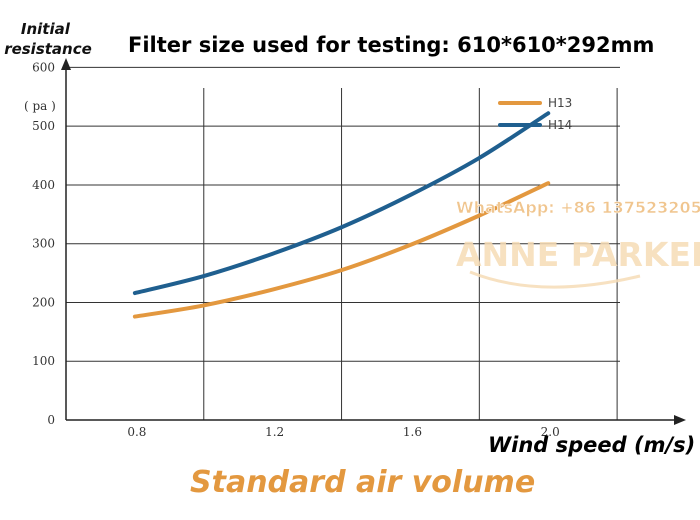 This screenshot has width=700, height=520. Describe the element at coordinates (680, 420) in the screenshot. I see `x-axis-arrow-icon` at that location.